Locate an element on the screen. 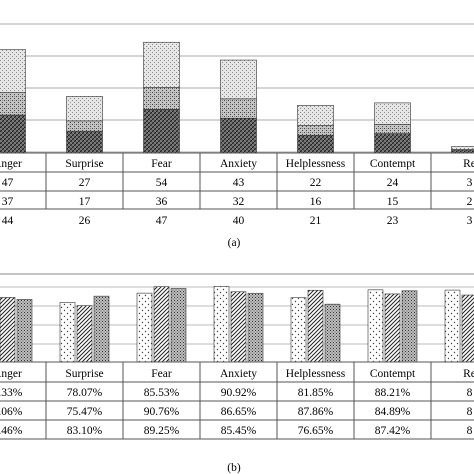  table-a-value: 44 is located at coordinates (8, 221).